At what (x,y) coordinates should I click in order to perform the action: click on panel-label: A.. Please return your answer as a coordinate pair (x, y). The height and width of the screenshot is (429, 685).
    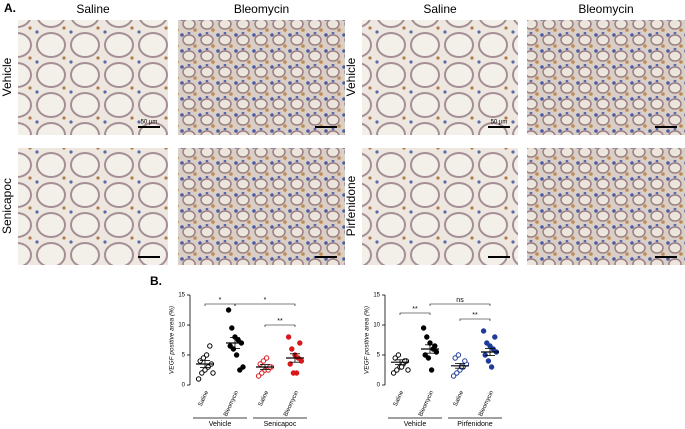
    Looking at the image, I should click on (10, 8).